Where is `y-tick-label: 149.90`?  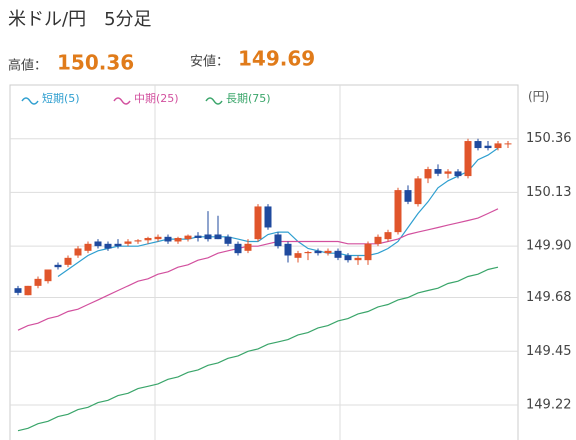
y-tick-label: 149.90 is located at coordinates (549, 246).